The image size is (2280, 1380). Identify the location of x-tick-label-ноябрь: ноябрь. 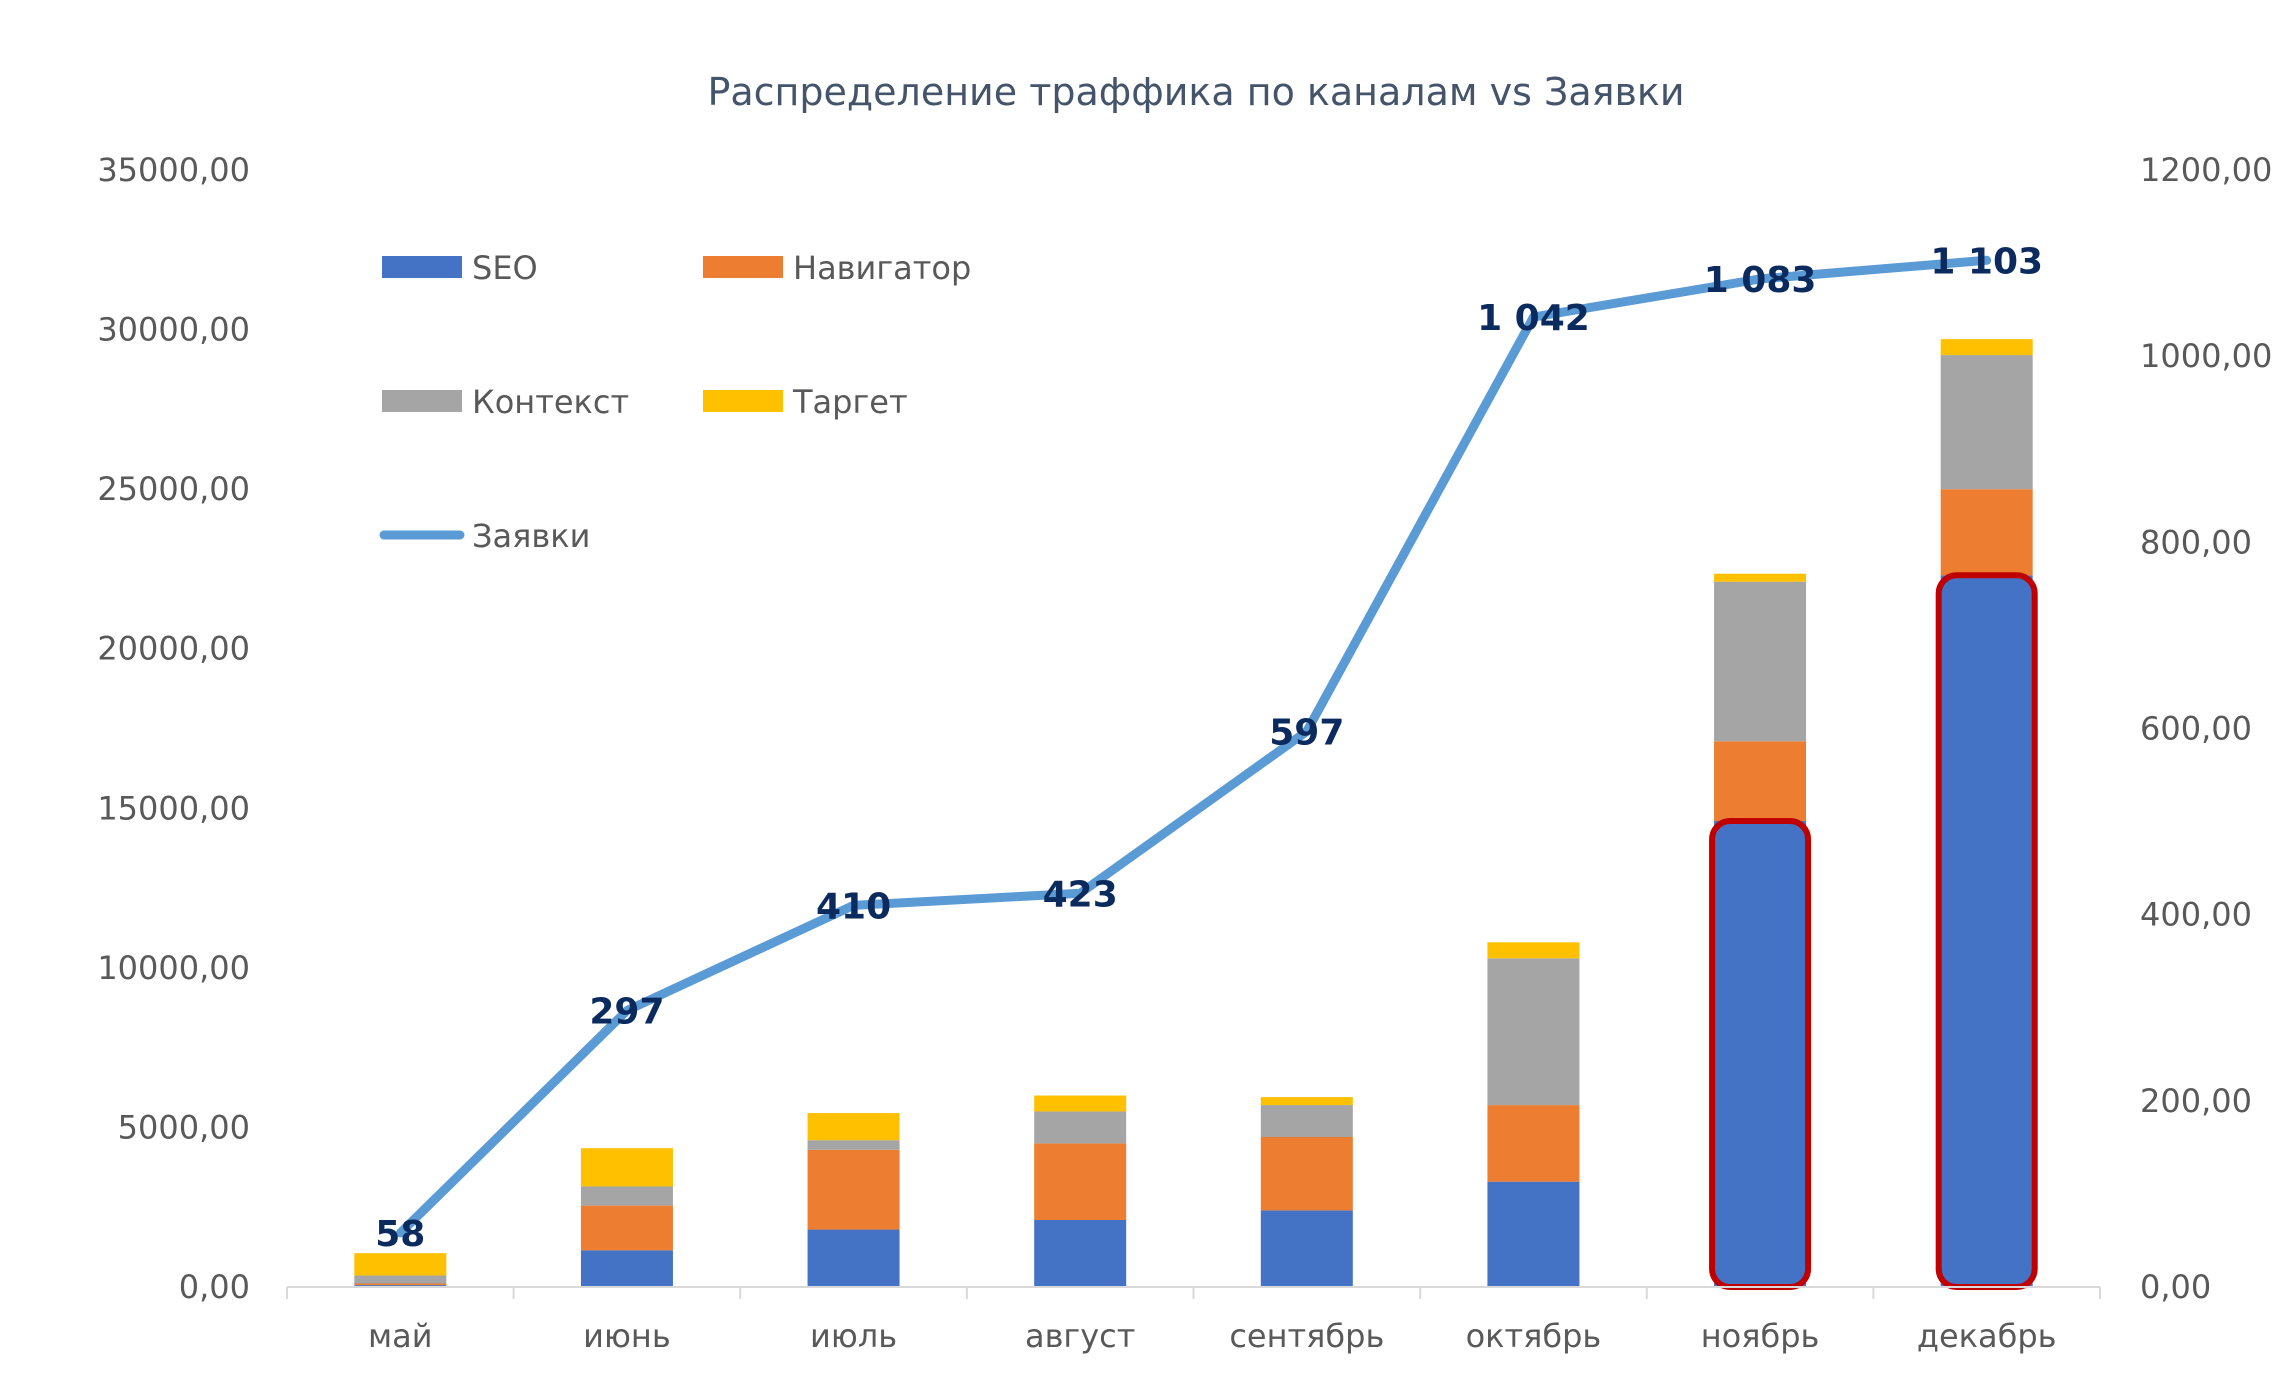
(1760, 1336).